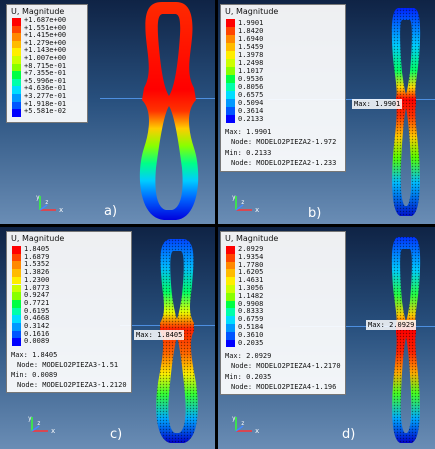 The height and width of the screenshot is (449, 435). Describe the element at coordinates (251, 249) in the screenshot. I see `legend-value: 2.0929` at that location.